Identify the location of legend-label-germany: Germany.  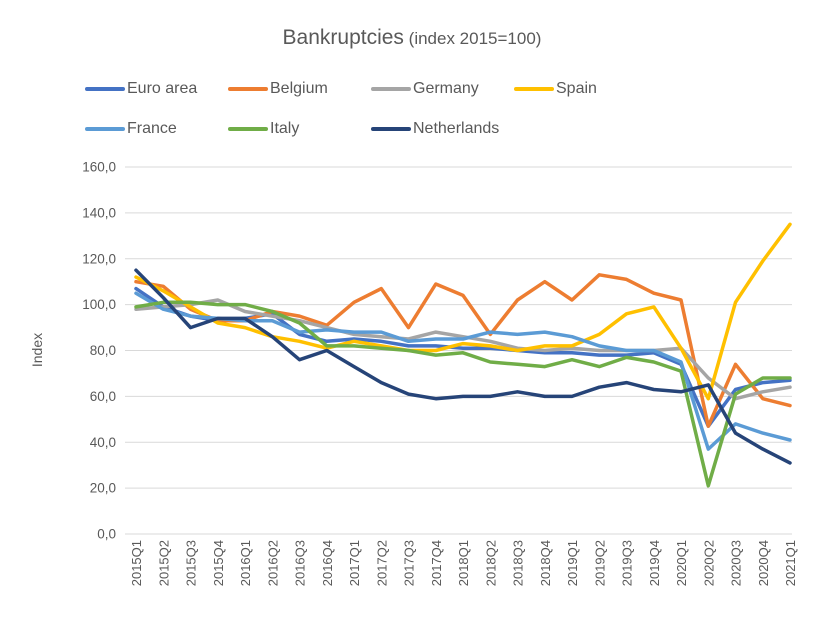
(446, 88).